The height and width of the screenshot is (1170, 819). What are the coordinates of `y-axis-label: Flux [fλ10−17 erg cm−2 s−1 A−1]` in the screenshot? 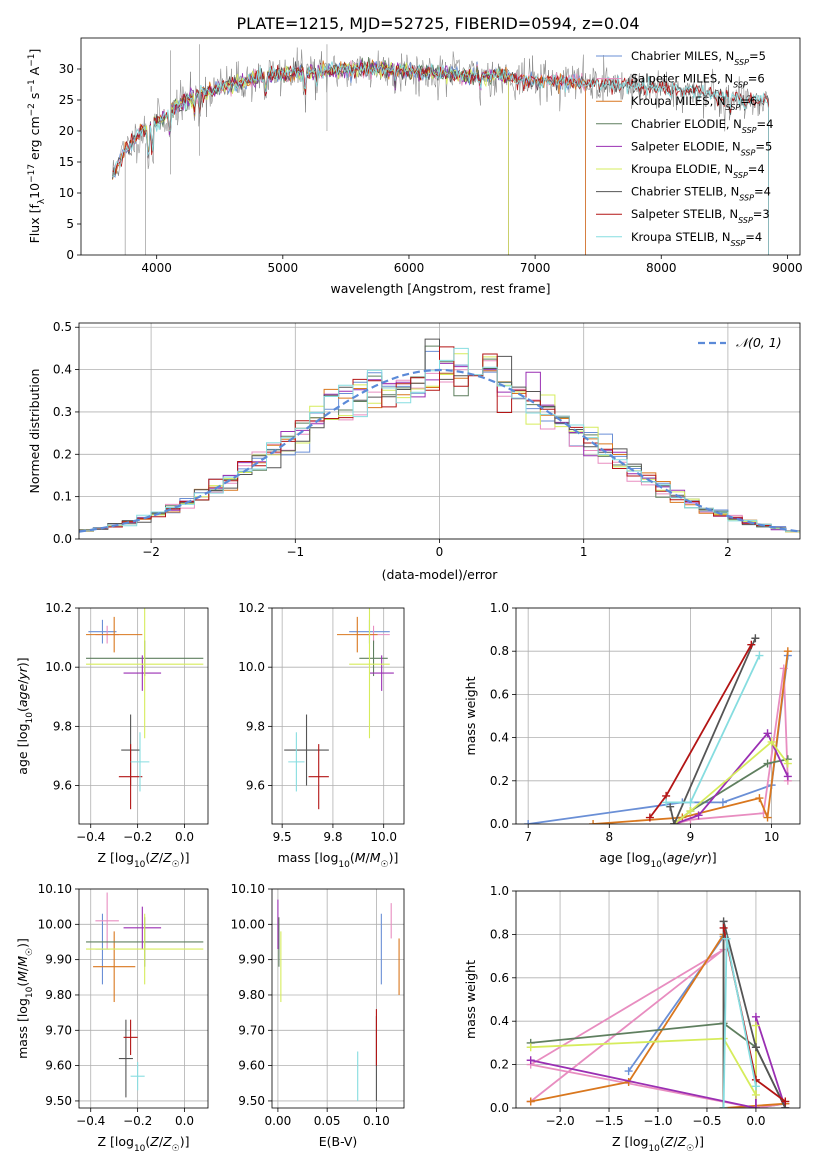 It's located at (37, 146).